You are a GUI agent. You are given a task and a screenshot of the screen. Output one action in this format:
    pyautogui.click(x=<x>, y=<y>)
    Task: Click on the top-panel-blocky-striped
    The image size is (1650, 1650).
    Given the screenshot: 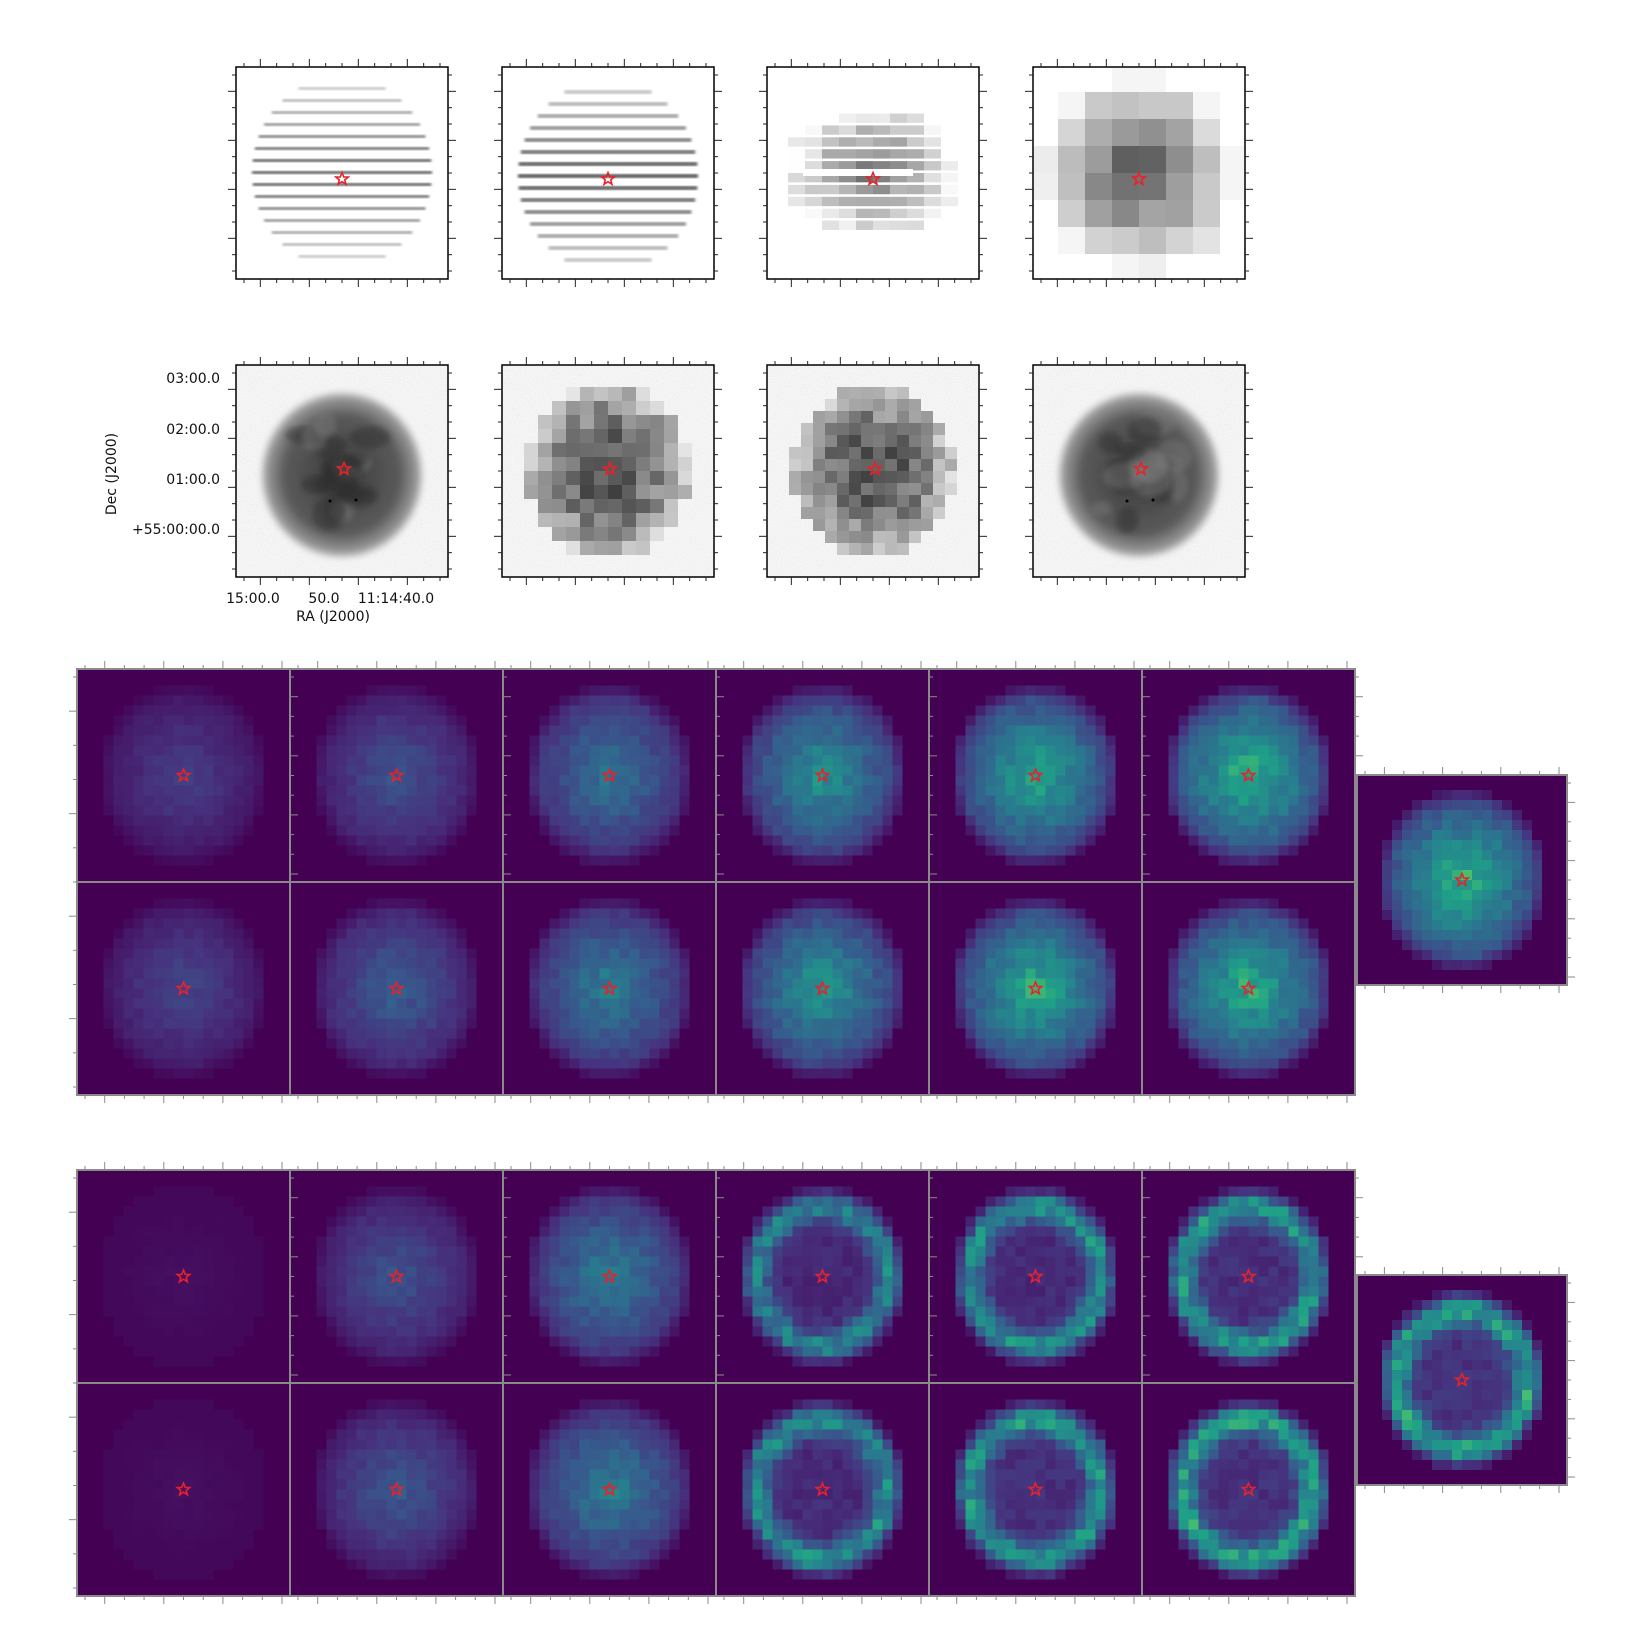 What is the action you would take?
    pyautogui.click(x=873, y=173)
    